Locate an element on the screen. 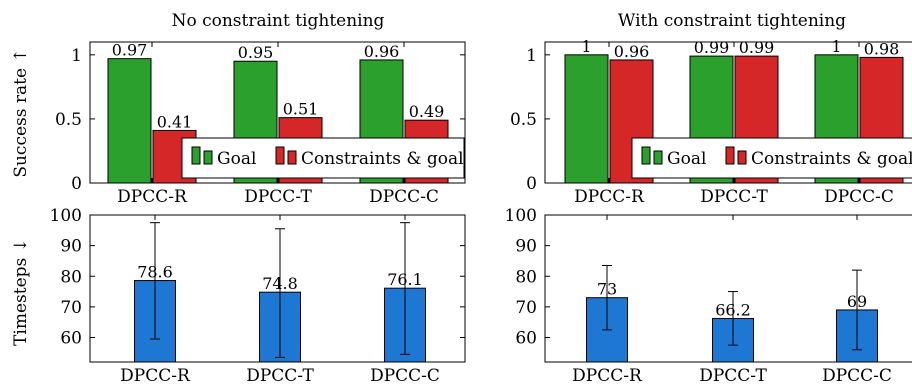 The width and height of the screenshot is (912, 387). row-label-success-rate: Success rate ↑ is located at coordinates (21, 112).